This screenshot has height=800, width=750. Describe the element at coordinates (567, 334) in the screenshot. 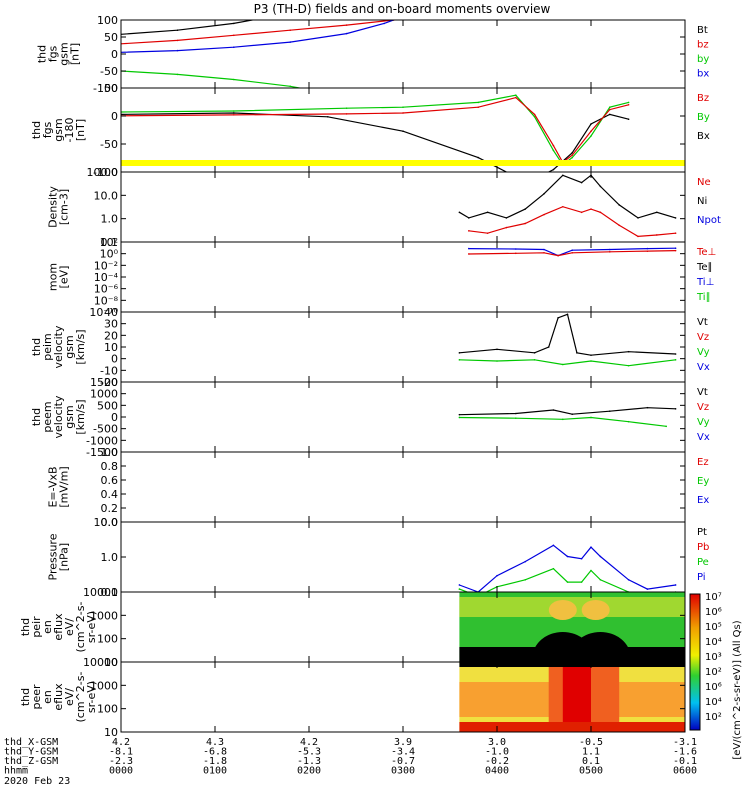

I see `series-Vt` at that location.